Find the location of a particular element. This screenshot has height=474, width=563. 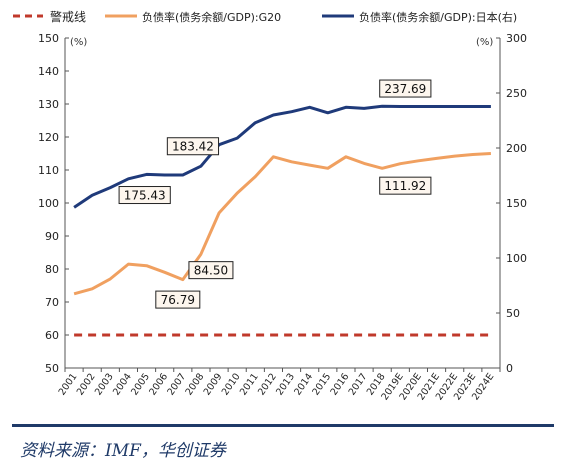

left-tick-label: 120 is located at coordinates (48, 137).